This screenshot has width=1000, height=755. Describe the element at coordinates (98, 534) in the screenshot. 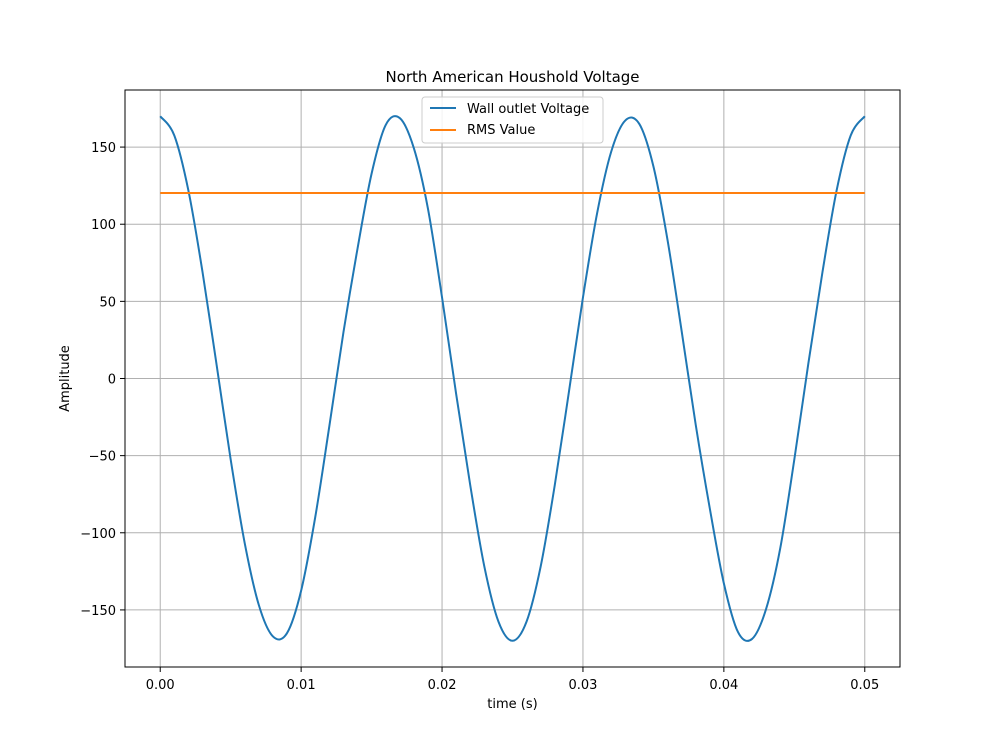

I see `y-tick-label: −100` at that location.